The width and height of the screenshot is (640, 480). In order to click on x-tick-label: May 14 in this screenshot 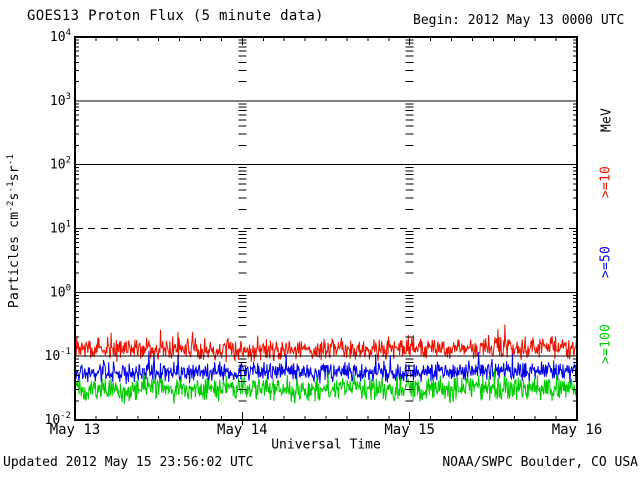, I will do `click(242, 430)`.